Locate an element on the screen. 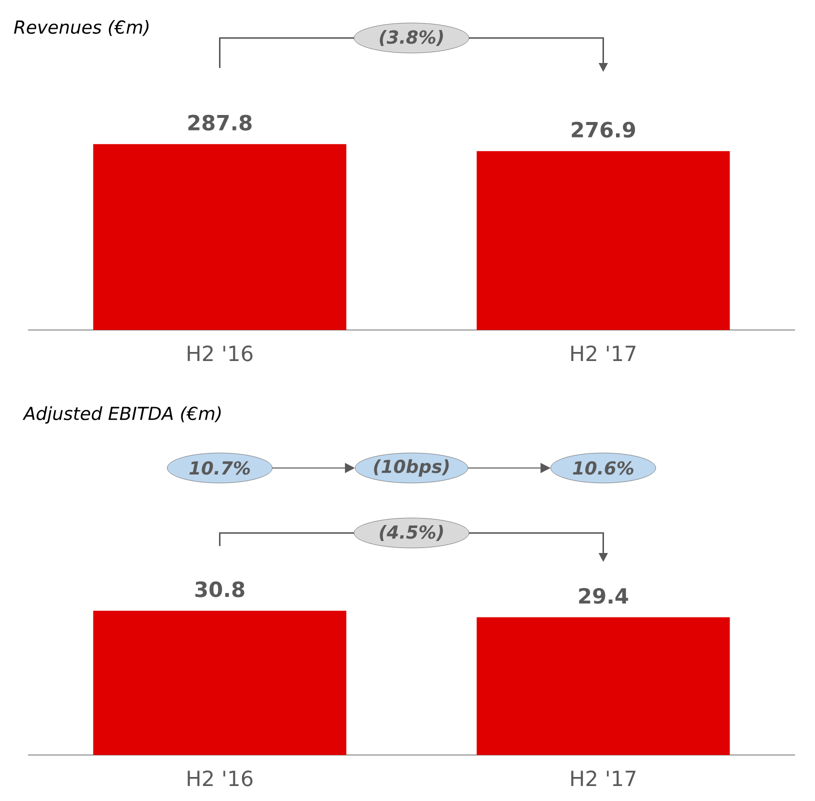 This screenshot has height=801, width=815. data-label: 276.9 is located at coordinates (604, 130).